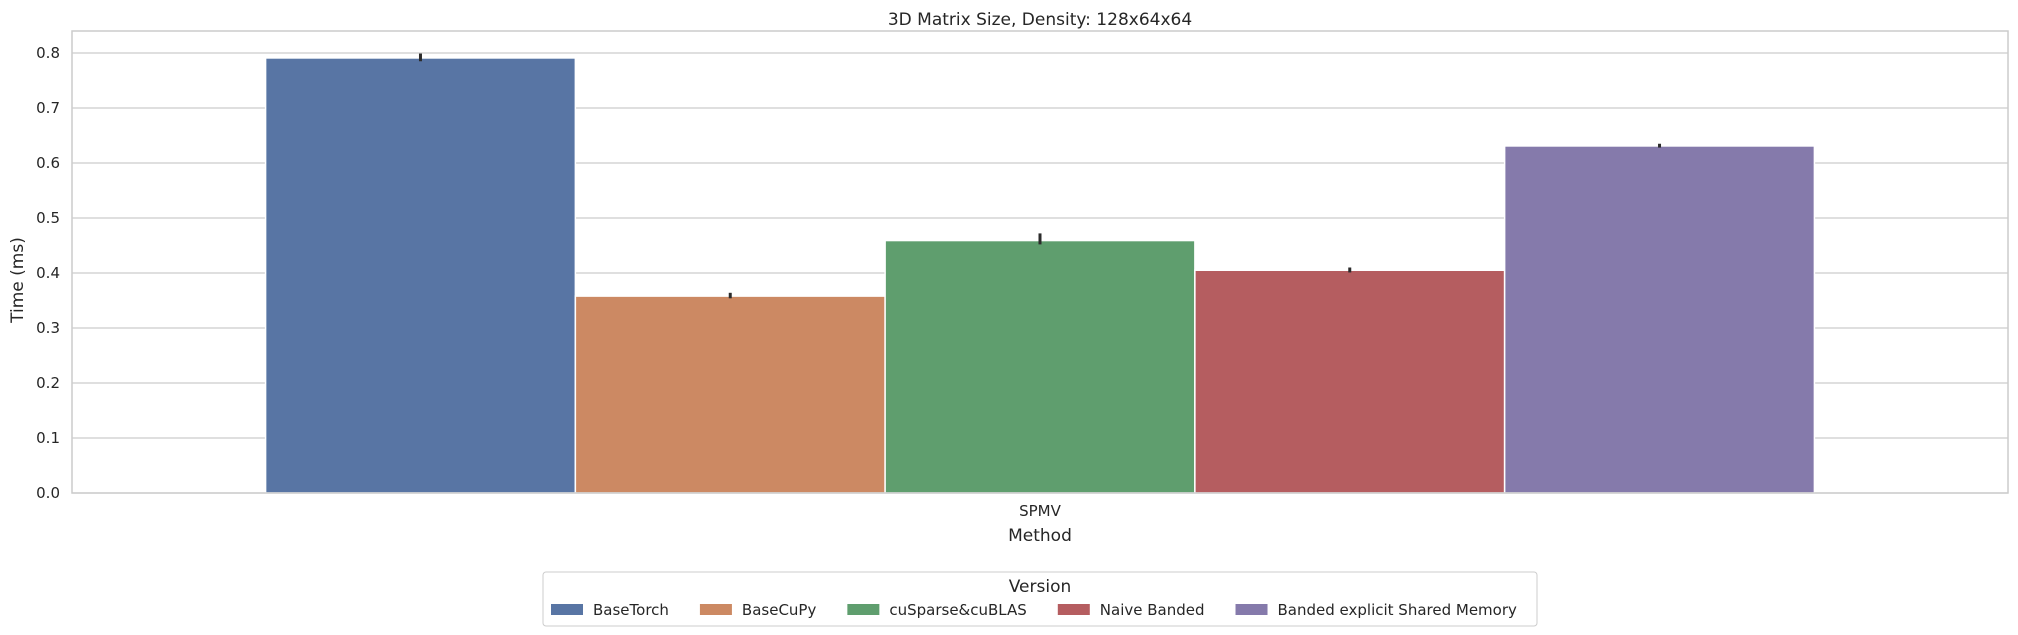 The image size is (2018, 635). Describe the element at coordinates (1350, 381) in the screenshot. I see `bar-naive-banded` at that location.